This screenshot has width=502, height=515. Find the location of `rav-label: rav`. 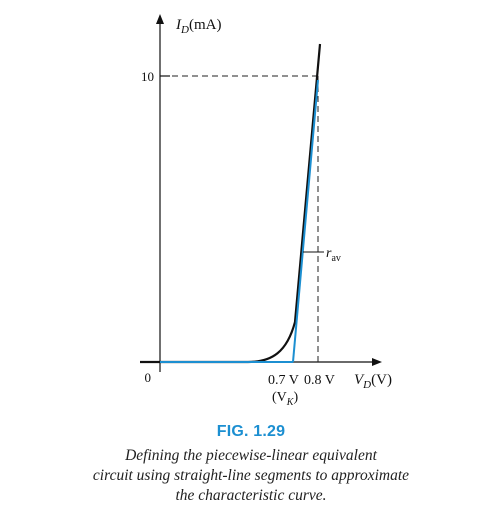

rav-label: rav is located at coordinates (333, 255).